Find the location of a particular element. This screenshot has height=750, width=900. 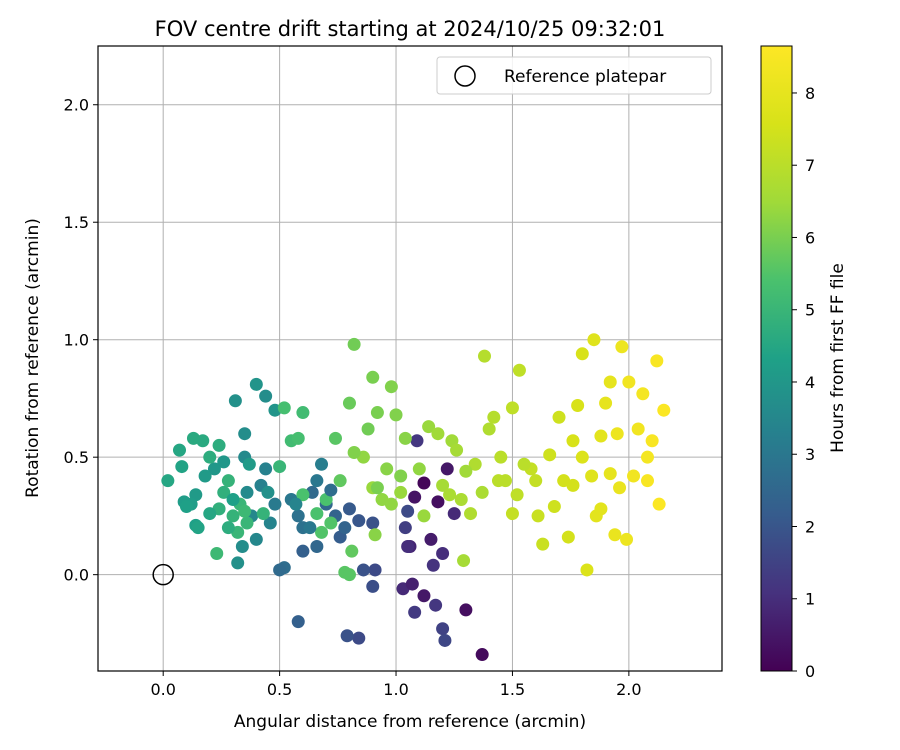

colorbar-tick-label: 8 is located at coordinates (810, 93).